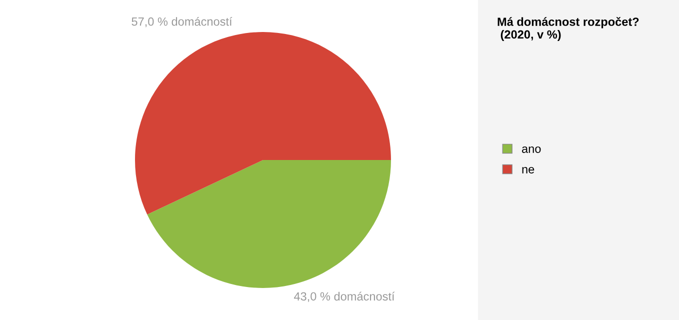  I want to click on legend-label: ano, so click(531, 149).